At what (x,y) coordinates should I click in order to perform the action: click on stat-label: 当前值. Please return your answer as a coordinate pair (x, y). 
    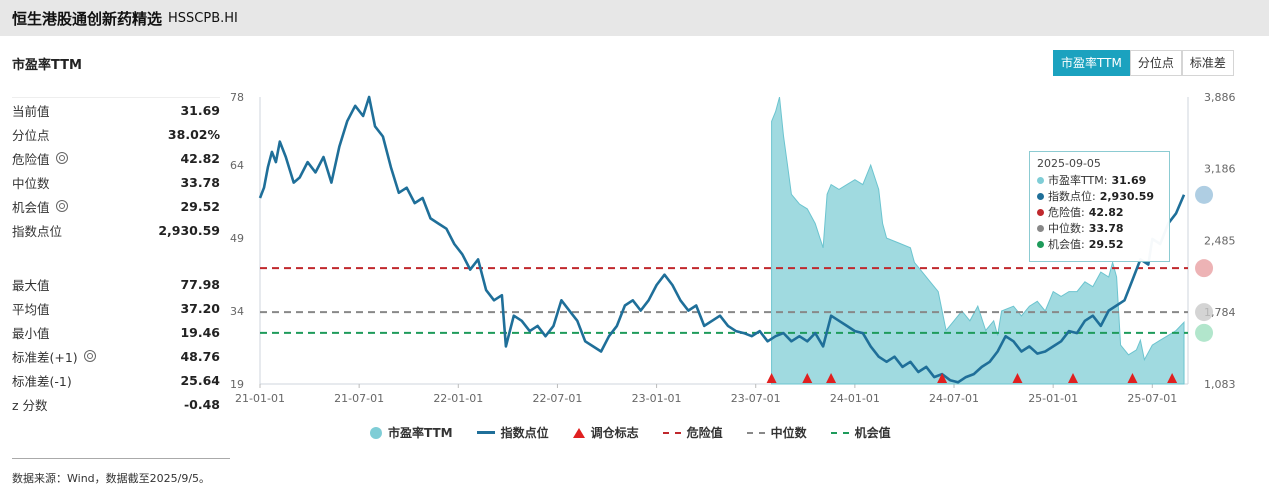
    Looking at the image, I should click on (31, 111).